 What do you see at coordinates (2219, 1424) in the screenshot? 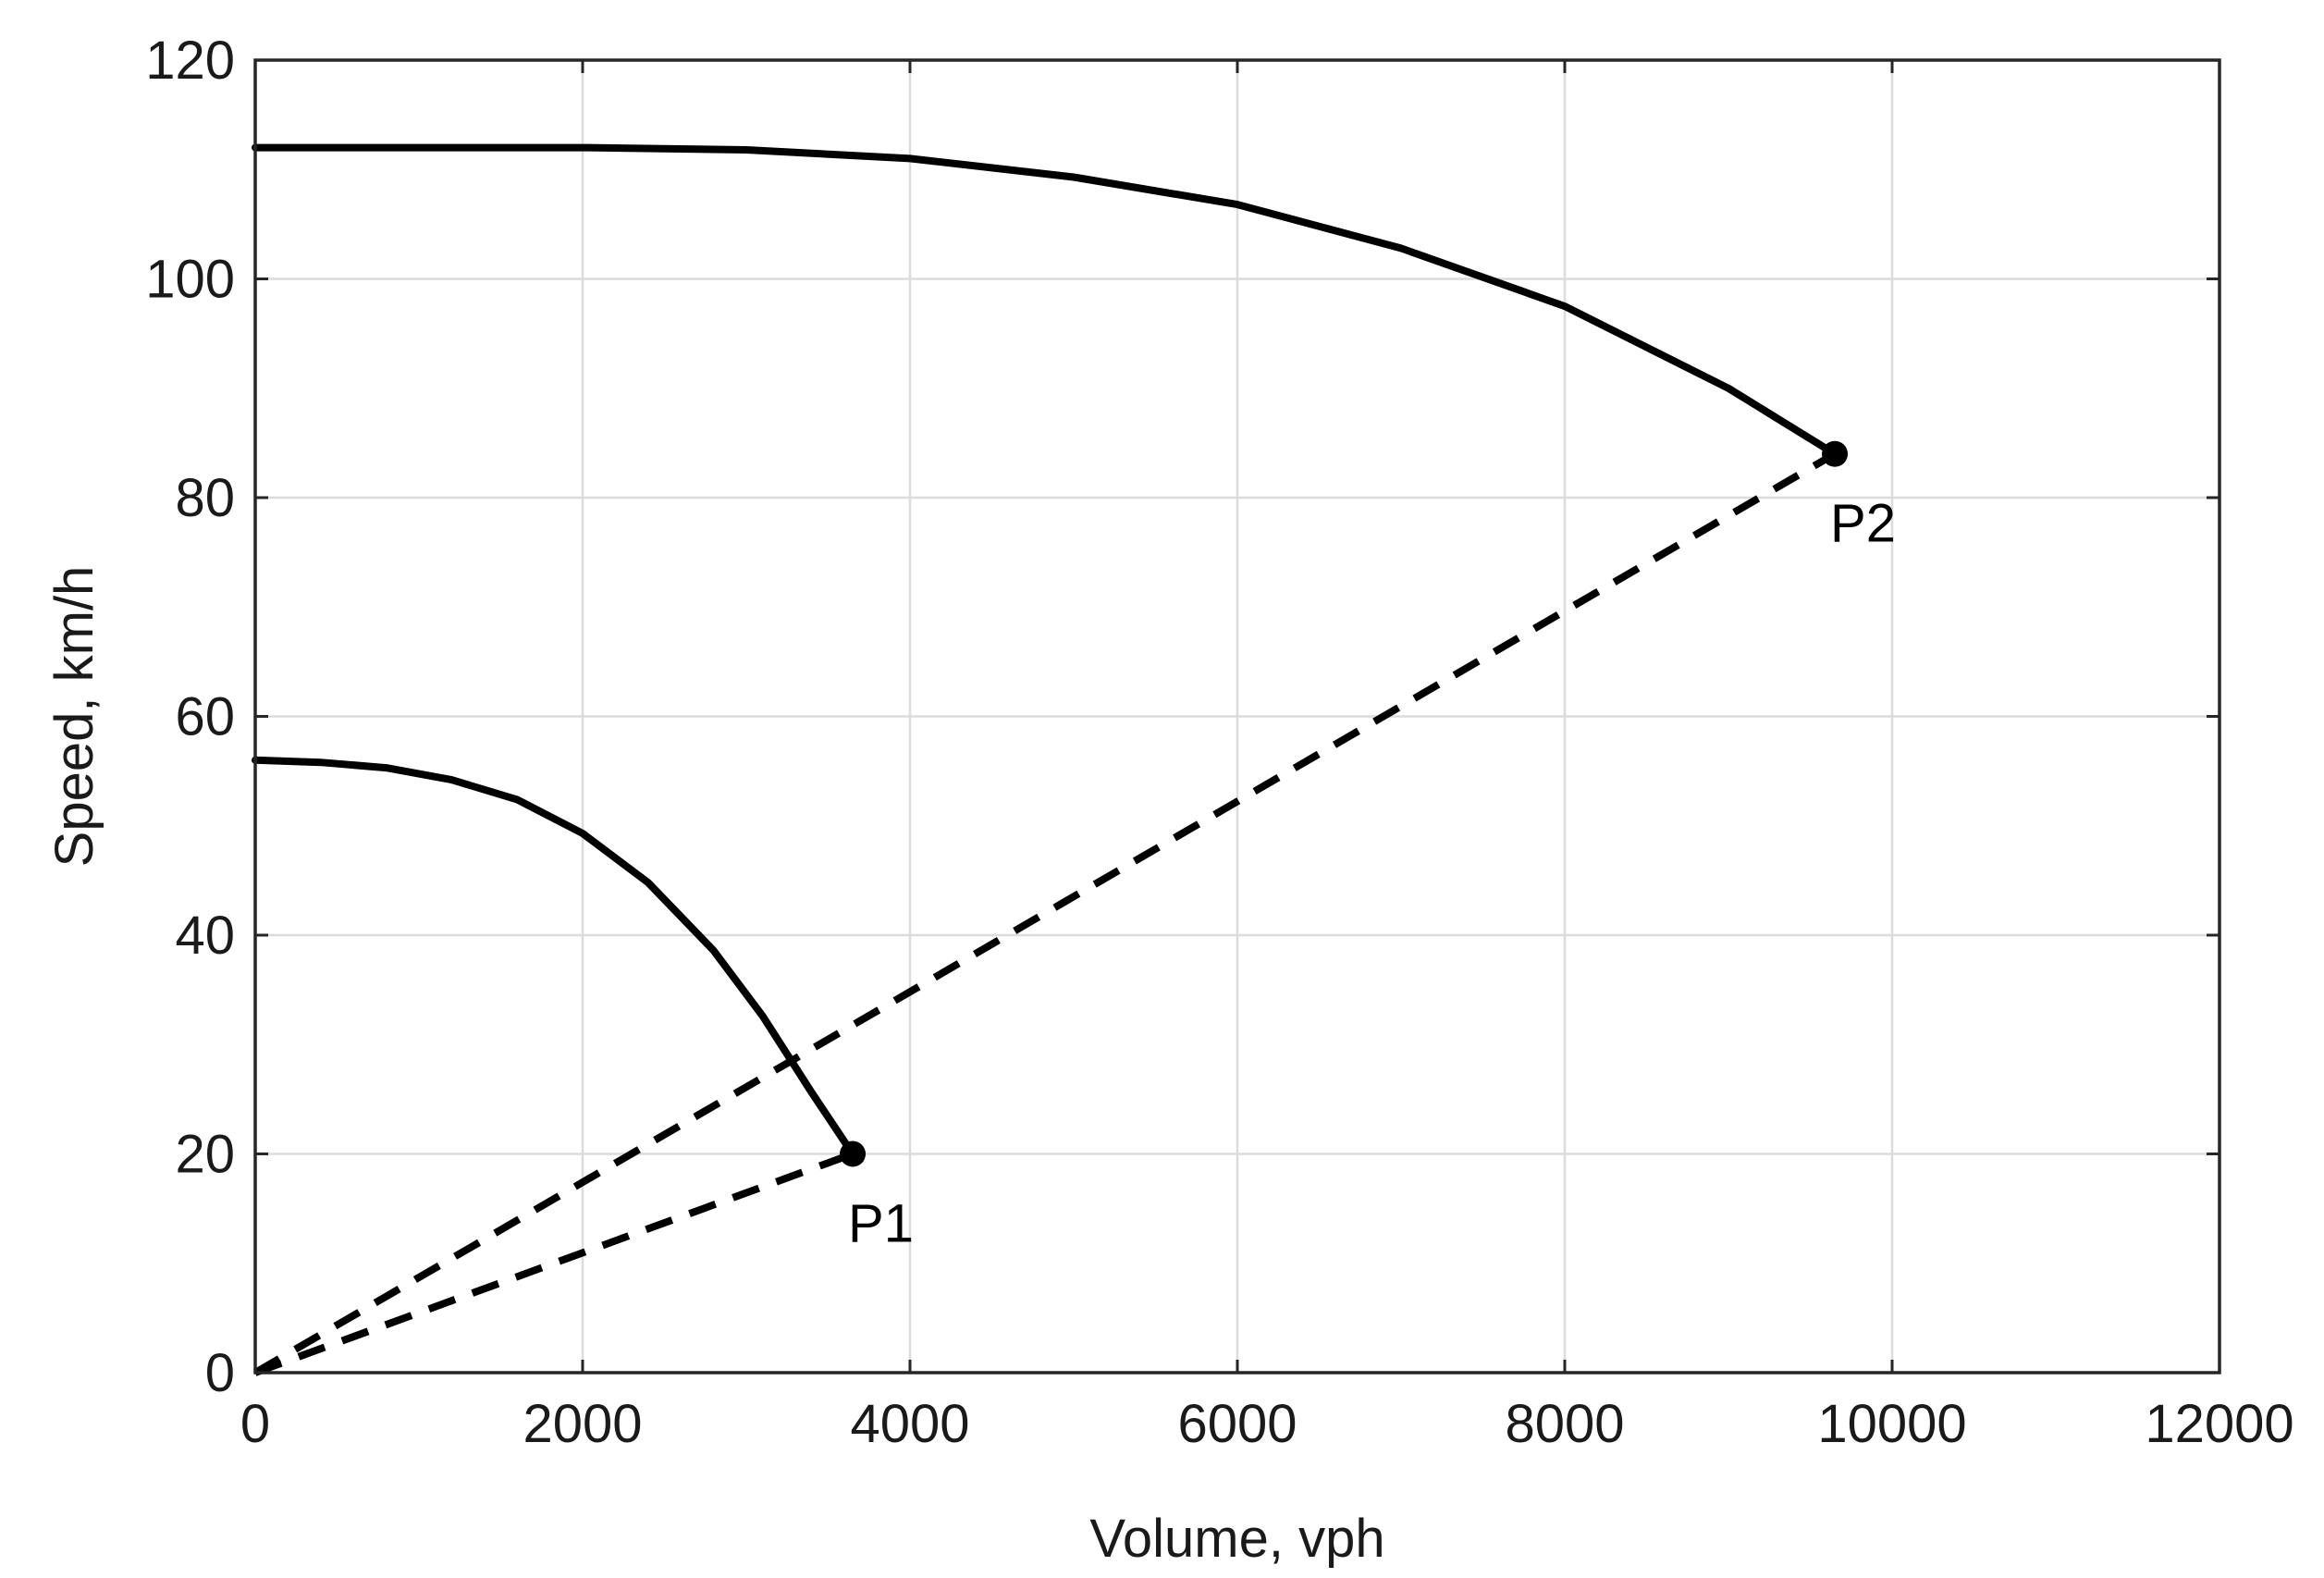
I see `x-tick-label: 12000` at bounding box center [2219, 1424].